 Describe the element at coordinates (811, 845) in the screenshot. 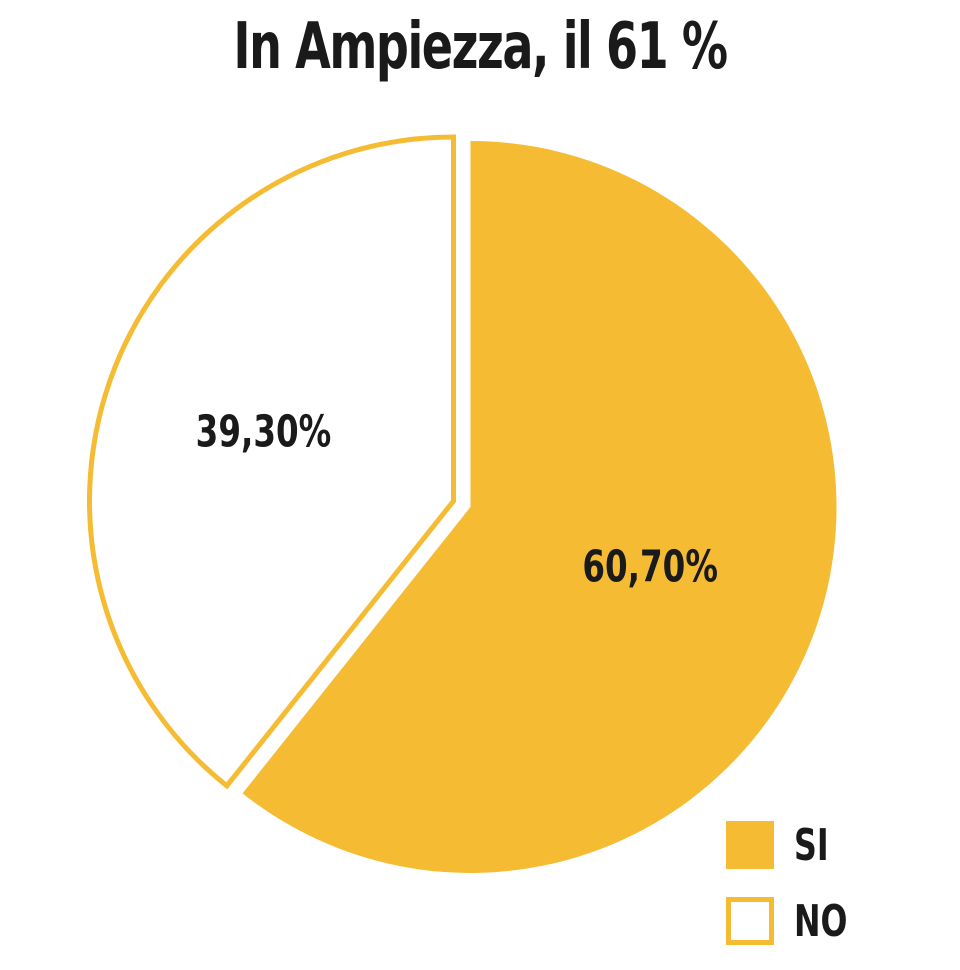

I see `legend-label-si: SI` at that location.